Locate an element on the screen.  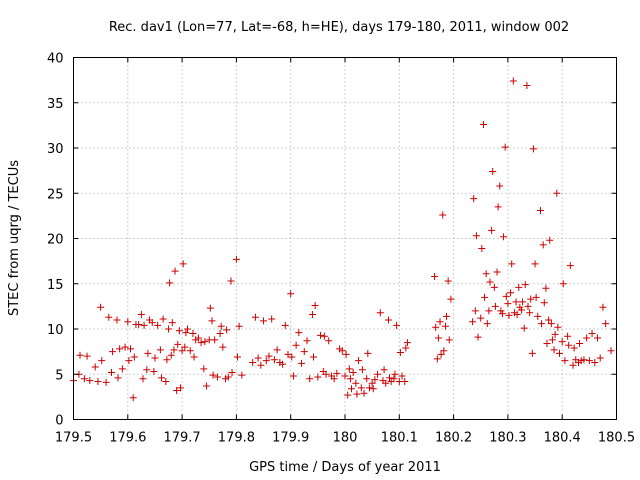
y-tick-label: 30 is located at coordinates (55, 149).